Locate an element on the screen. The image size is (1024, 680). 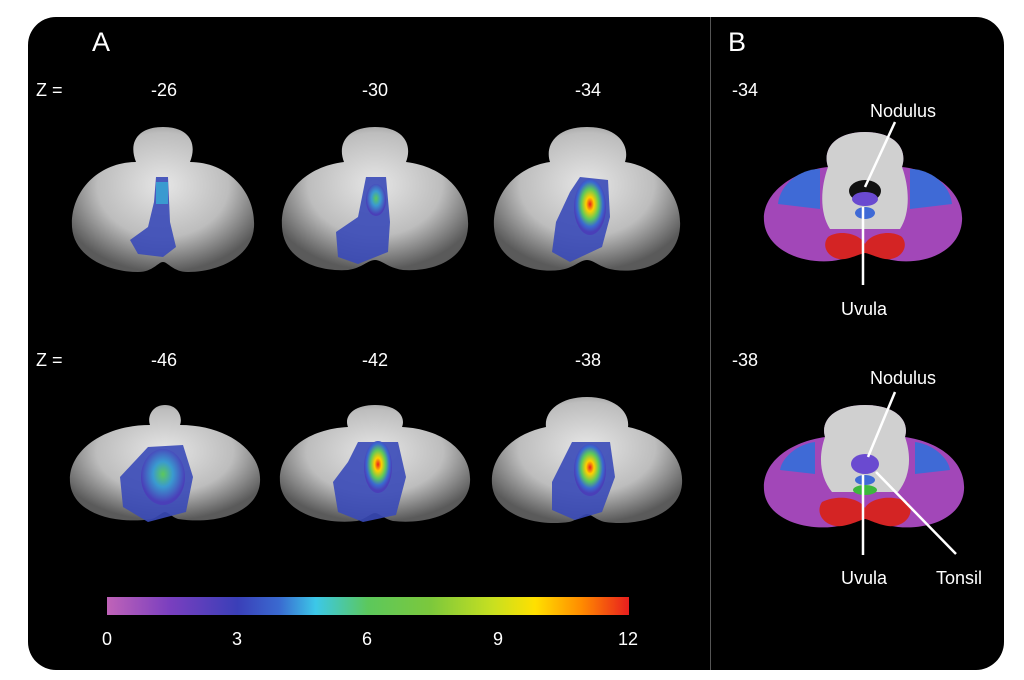
slice-label-a-bottom-2: -42 is located at coordinates (375, 360).